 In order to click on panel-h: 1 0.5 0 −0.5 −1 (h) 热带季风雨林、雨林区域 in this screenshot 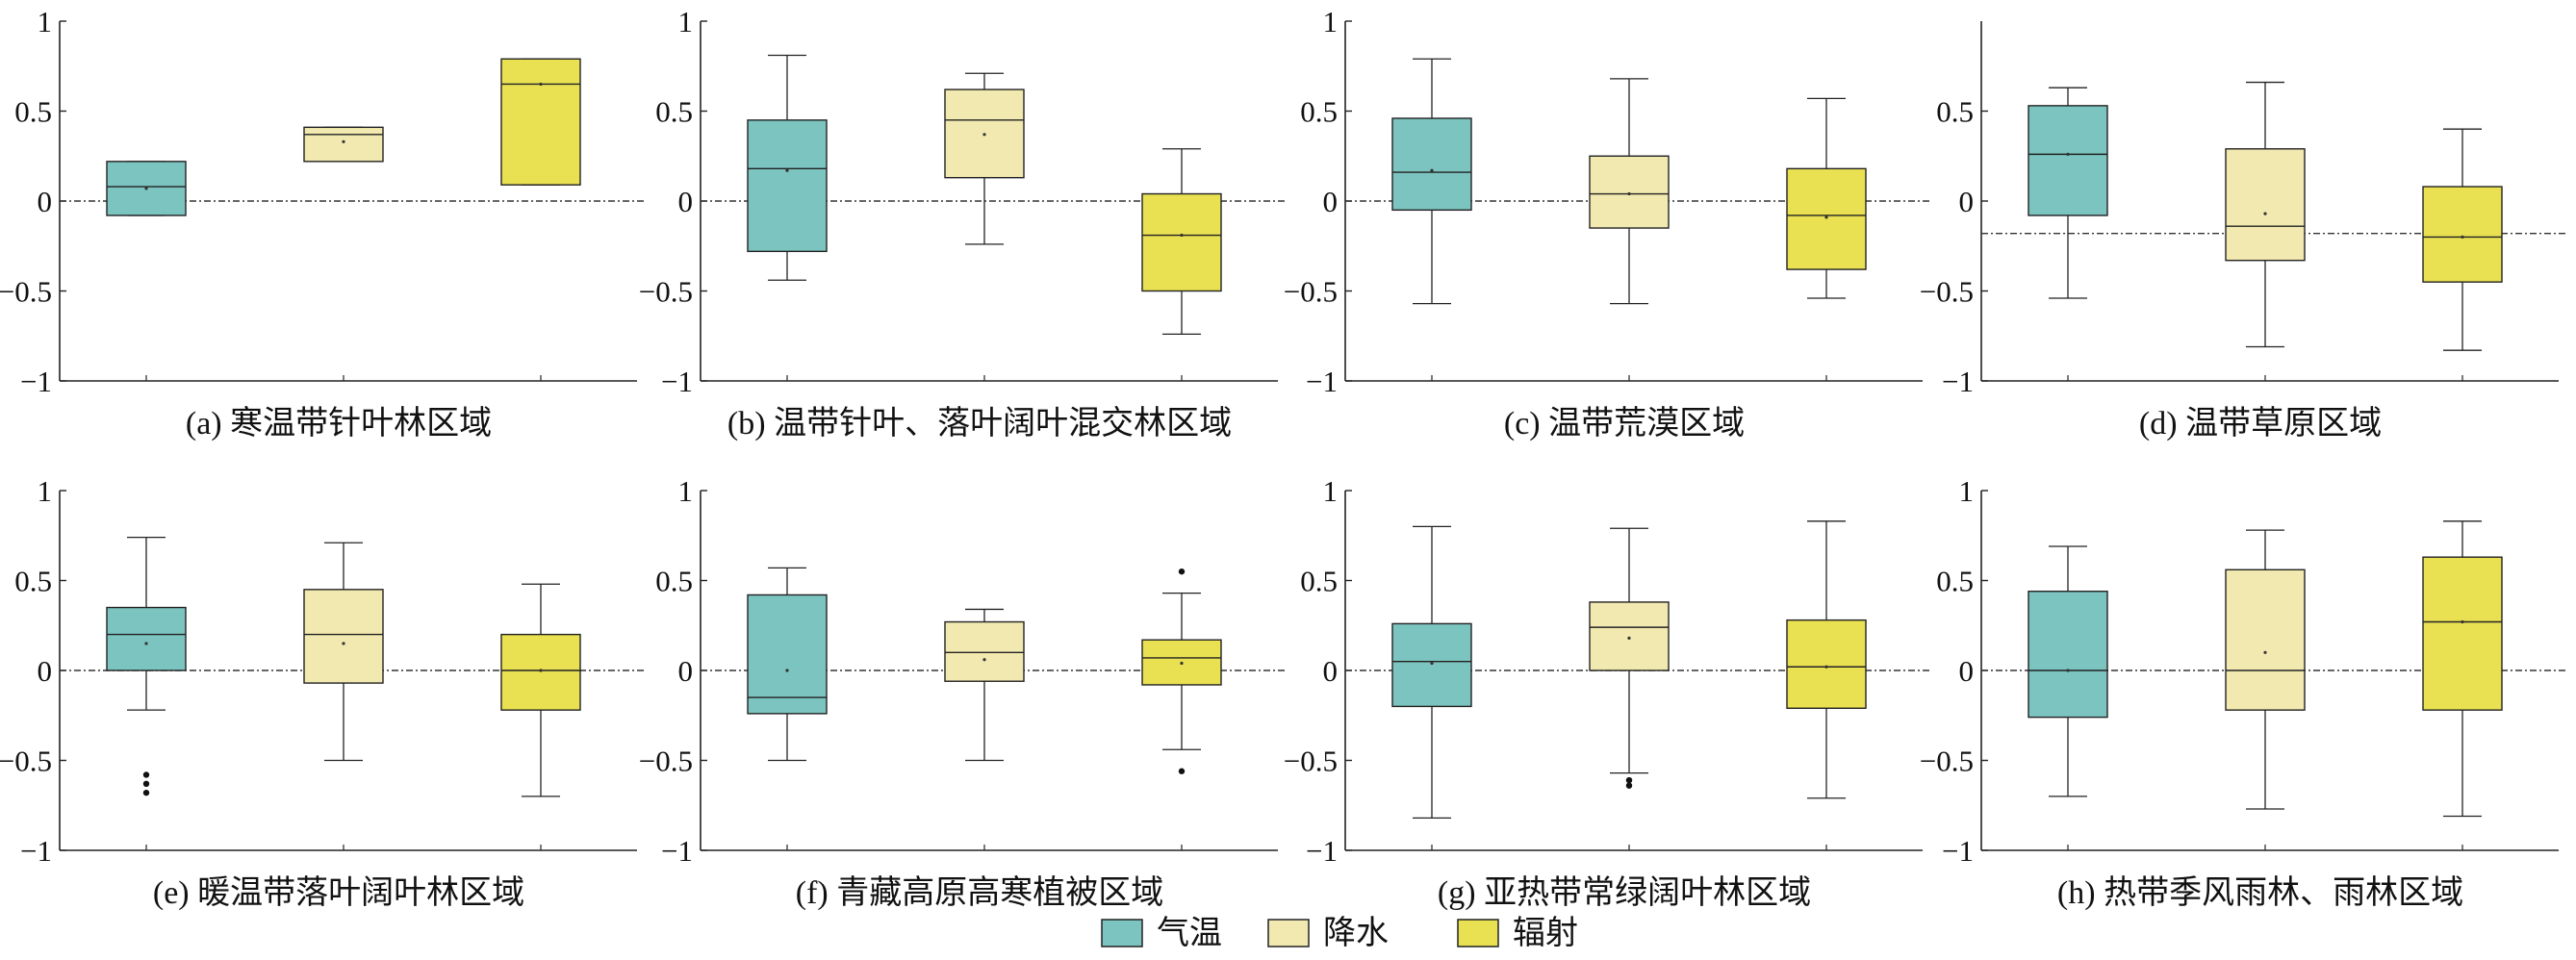, I will do `click(2244, 692)`.